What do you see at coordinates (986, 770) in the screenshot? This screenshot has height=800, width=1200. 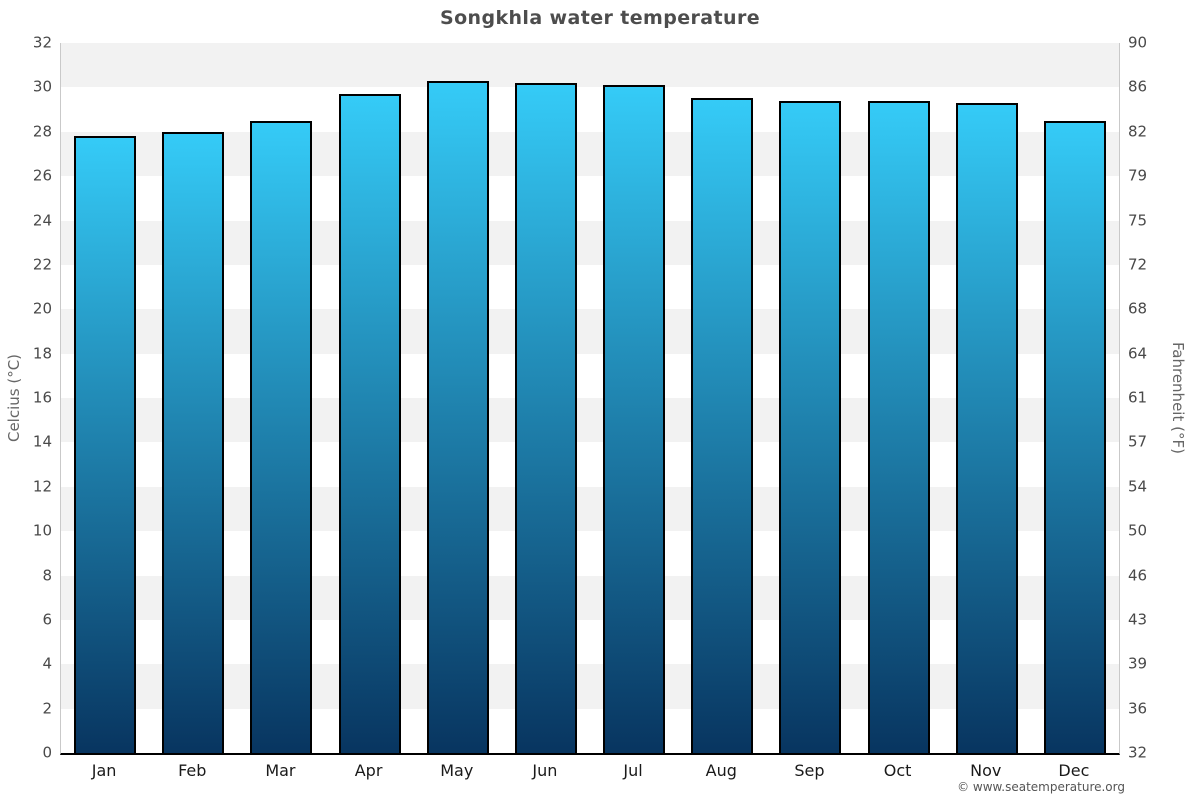 I see `month-label-nov: Nov` at bounding box center [986, 770].